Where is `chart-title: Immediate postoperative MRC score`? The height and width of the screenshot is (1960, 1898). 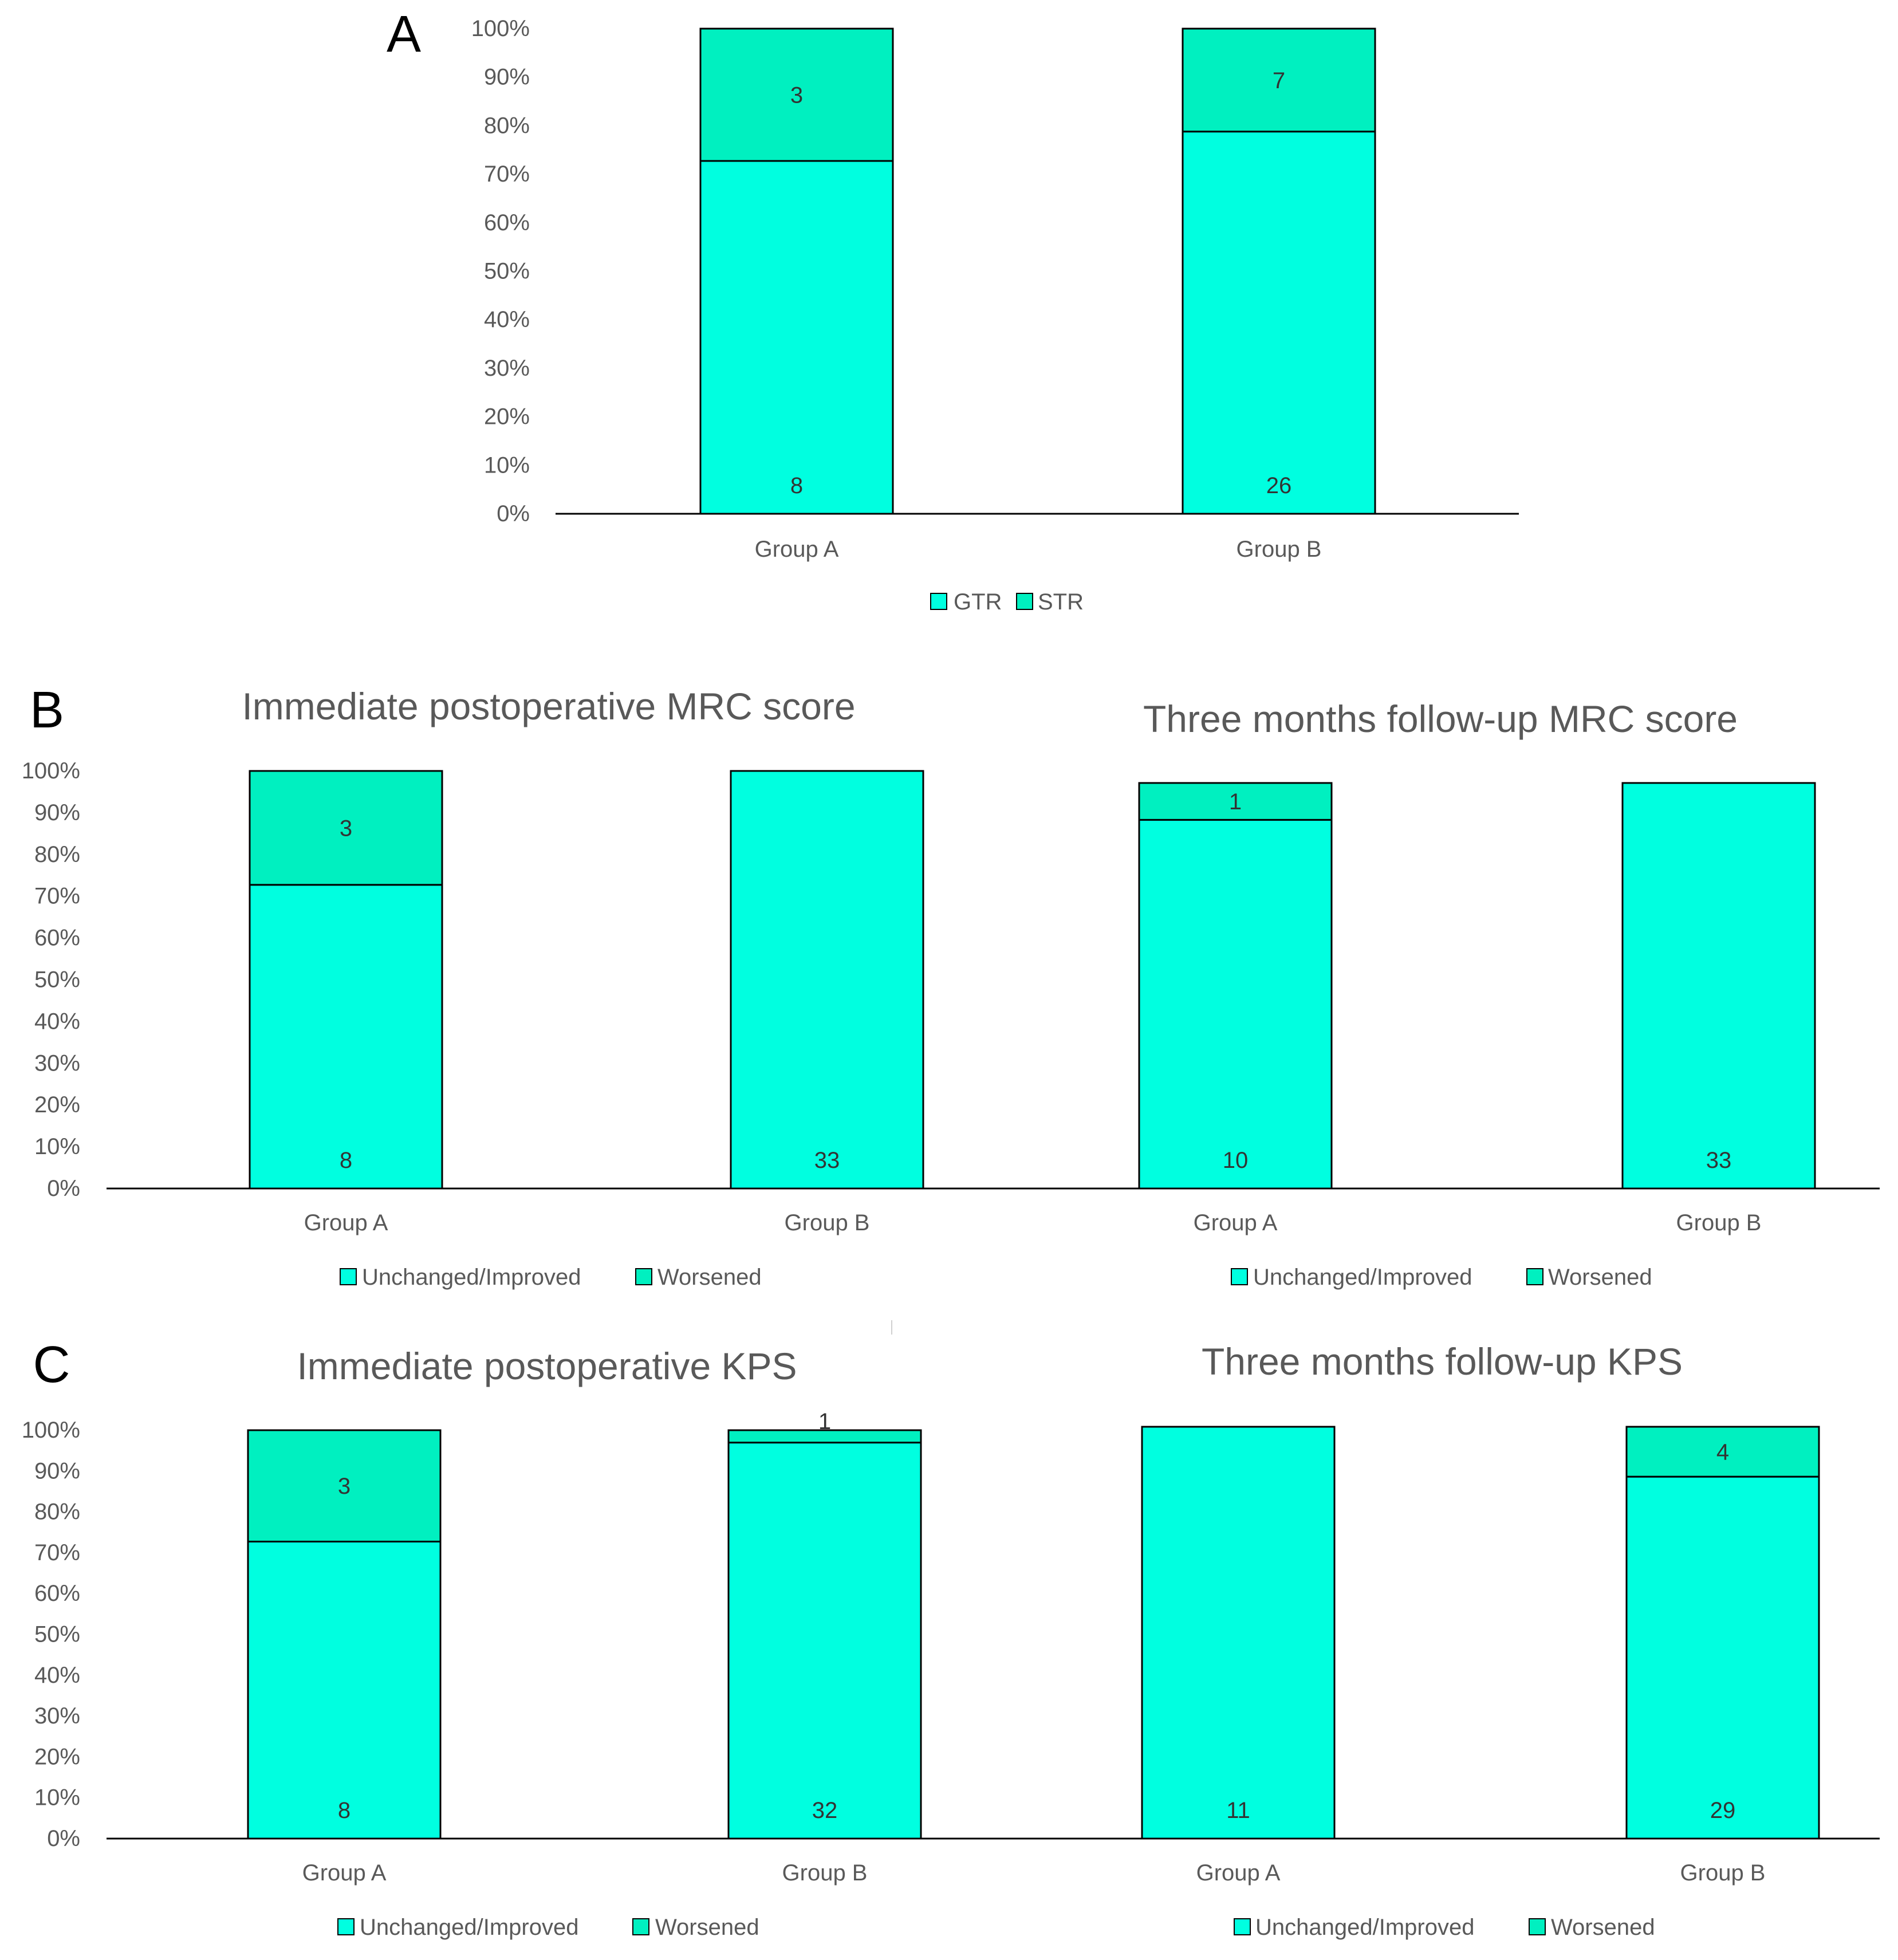
chart-title: Immediate postoperative MRC score is located at coordinates (549, 706).